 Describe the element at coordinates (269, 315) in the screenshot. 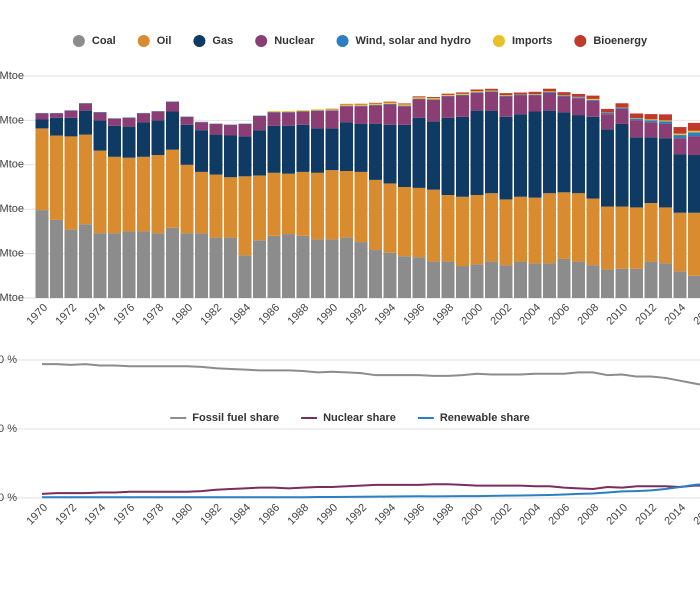

I see `x-tick-label: 1986` at that location.